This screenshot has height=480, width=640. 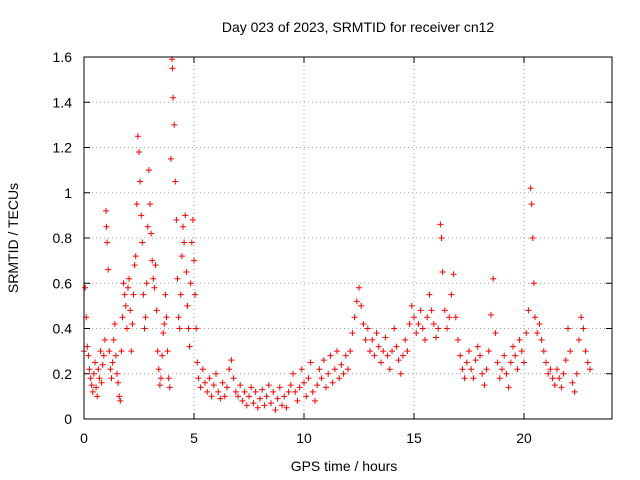 I want to click on y-tick-label: 1.6, so click(x=63, y=57).